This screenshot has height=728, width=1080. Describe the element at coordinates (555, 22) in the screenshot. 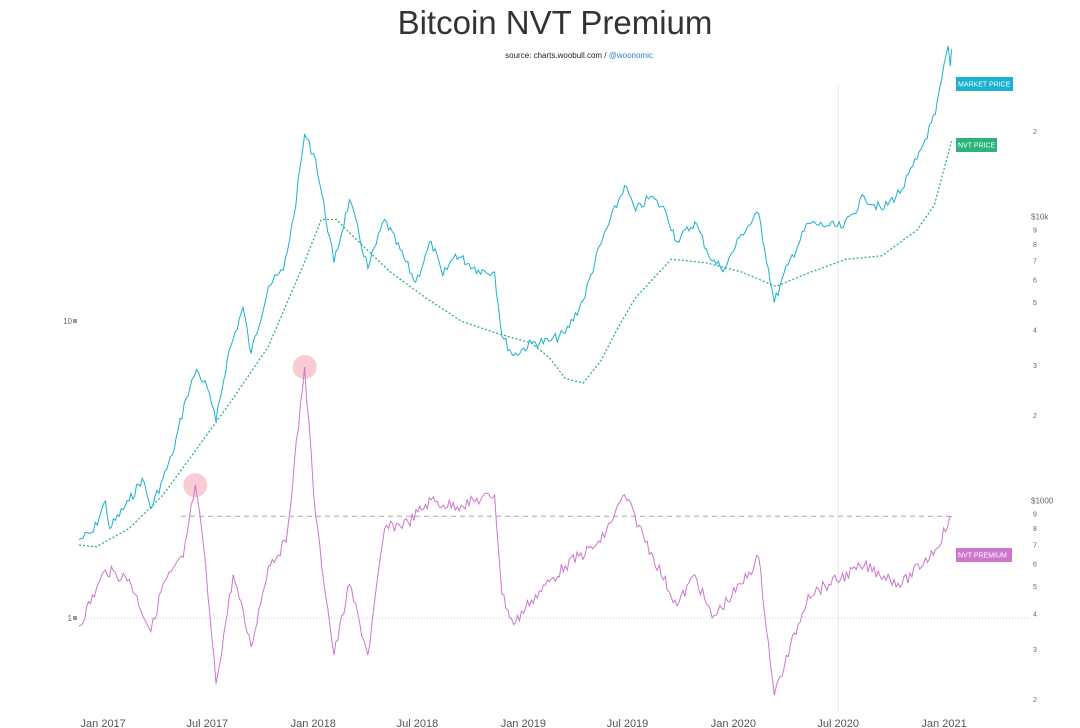

I see `chart-title: Bitcoin NVT Premium` at that location.